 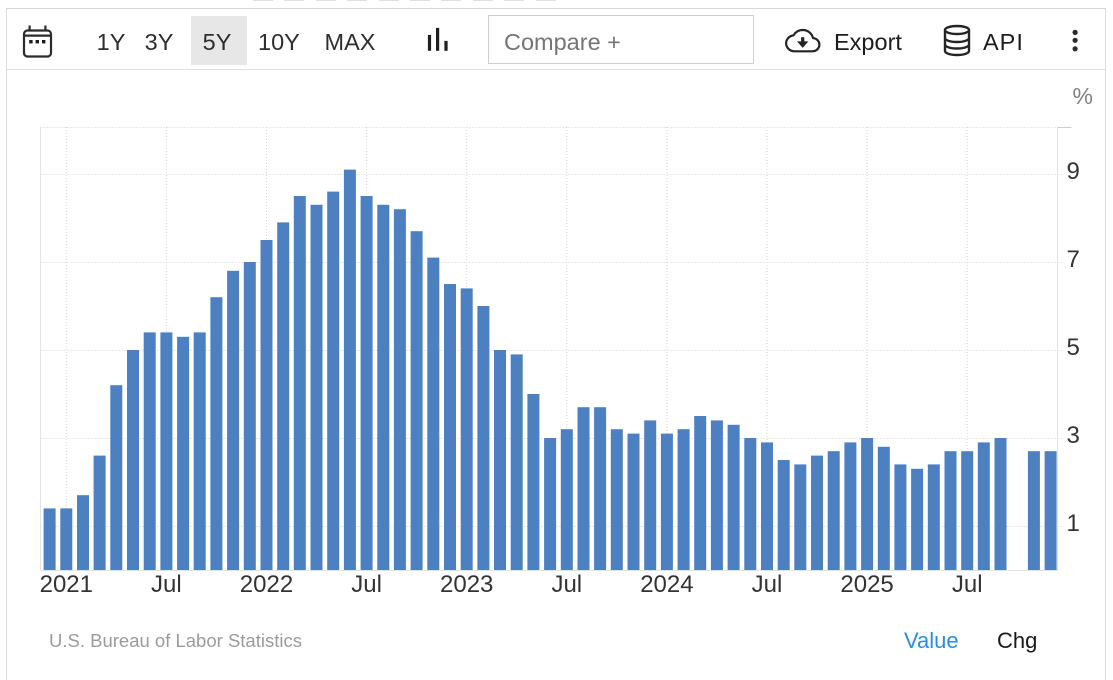 I want to click on svg-text: 1, so click(x=1073, y=523).